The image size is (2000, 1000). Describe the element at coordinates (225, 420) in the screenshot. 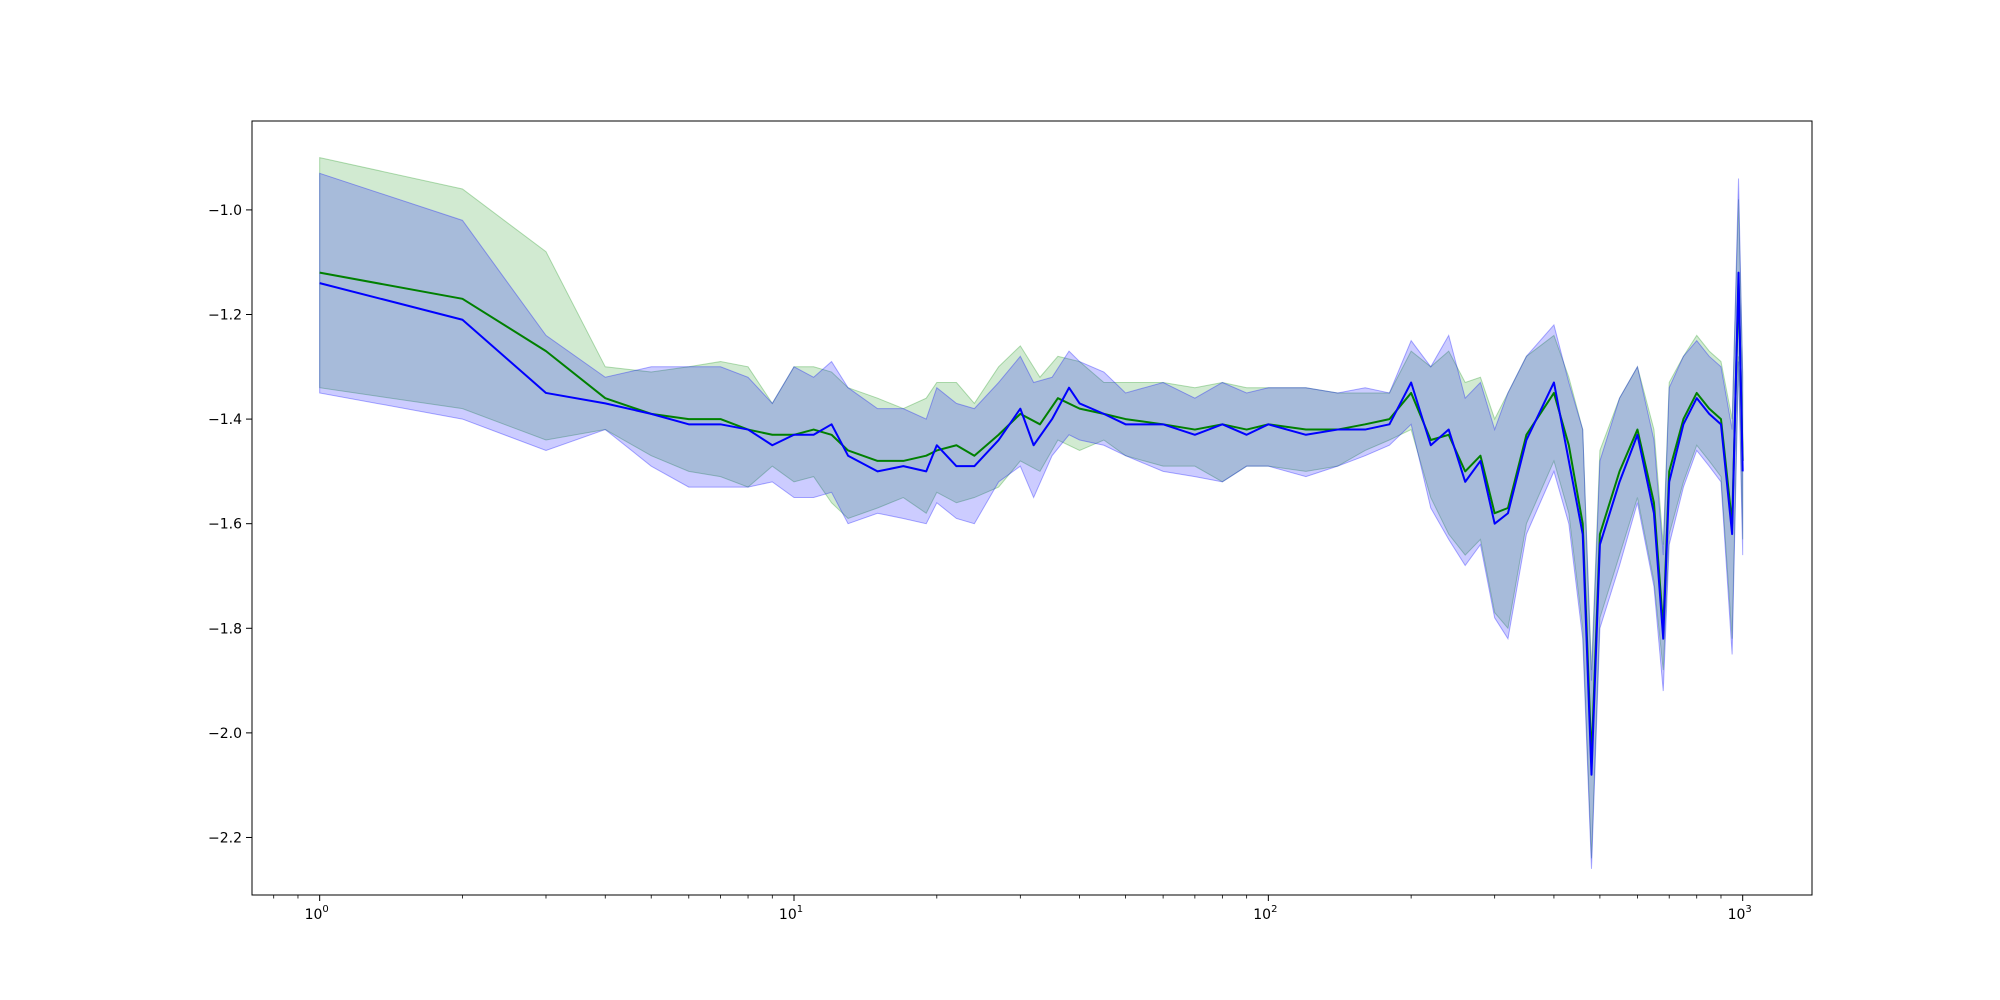

I see `y-tick-label: −1.4` at that location.